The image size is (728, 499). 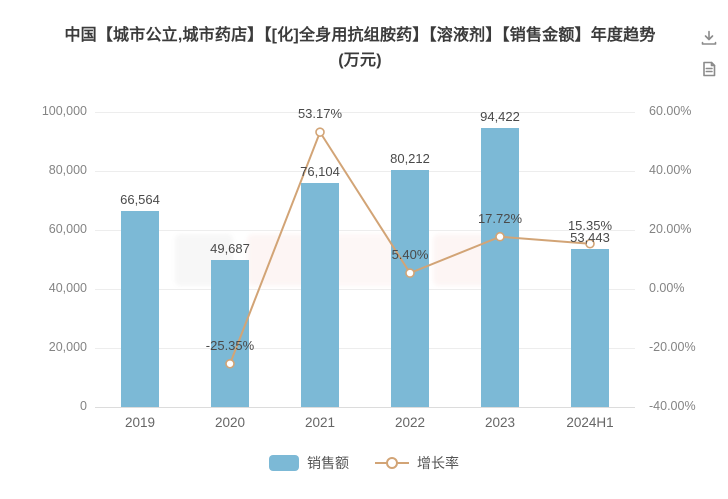 I want to click on growth-rate-label-2024H1: 15.35%, so click(x=590, y=225).